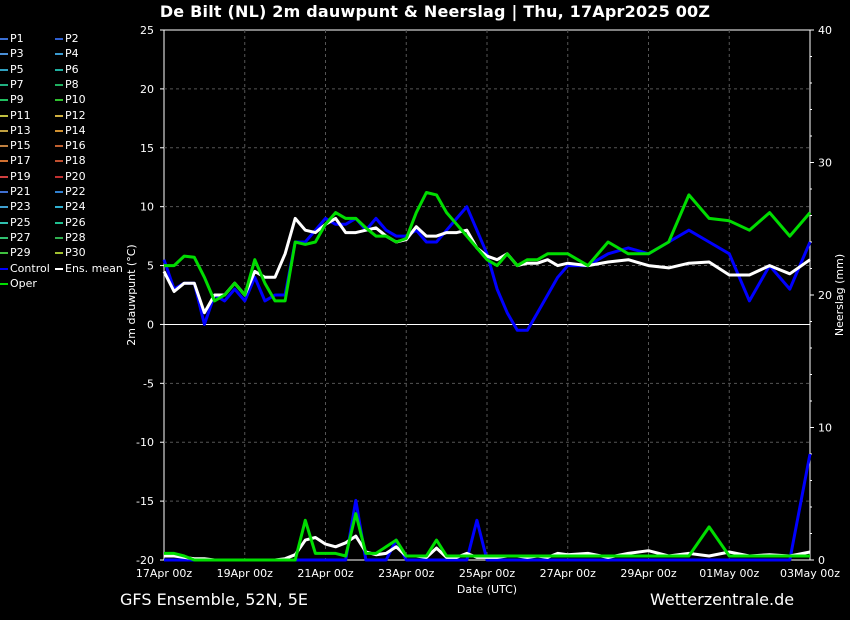 The width and height of the screenshot is (850, 620). I want to click on legend-item-p20: P20, so click(70, 177).